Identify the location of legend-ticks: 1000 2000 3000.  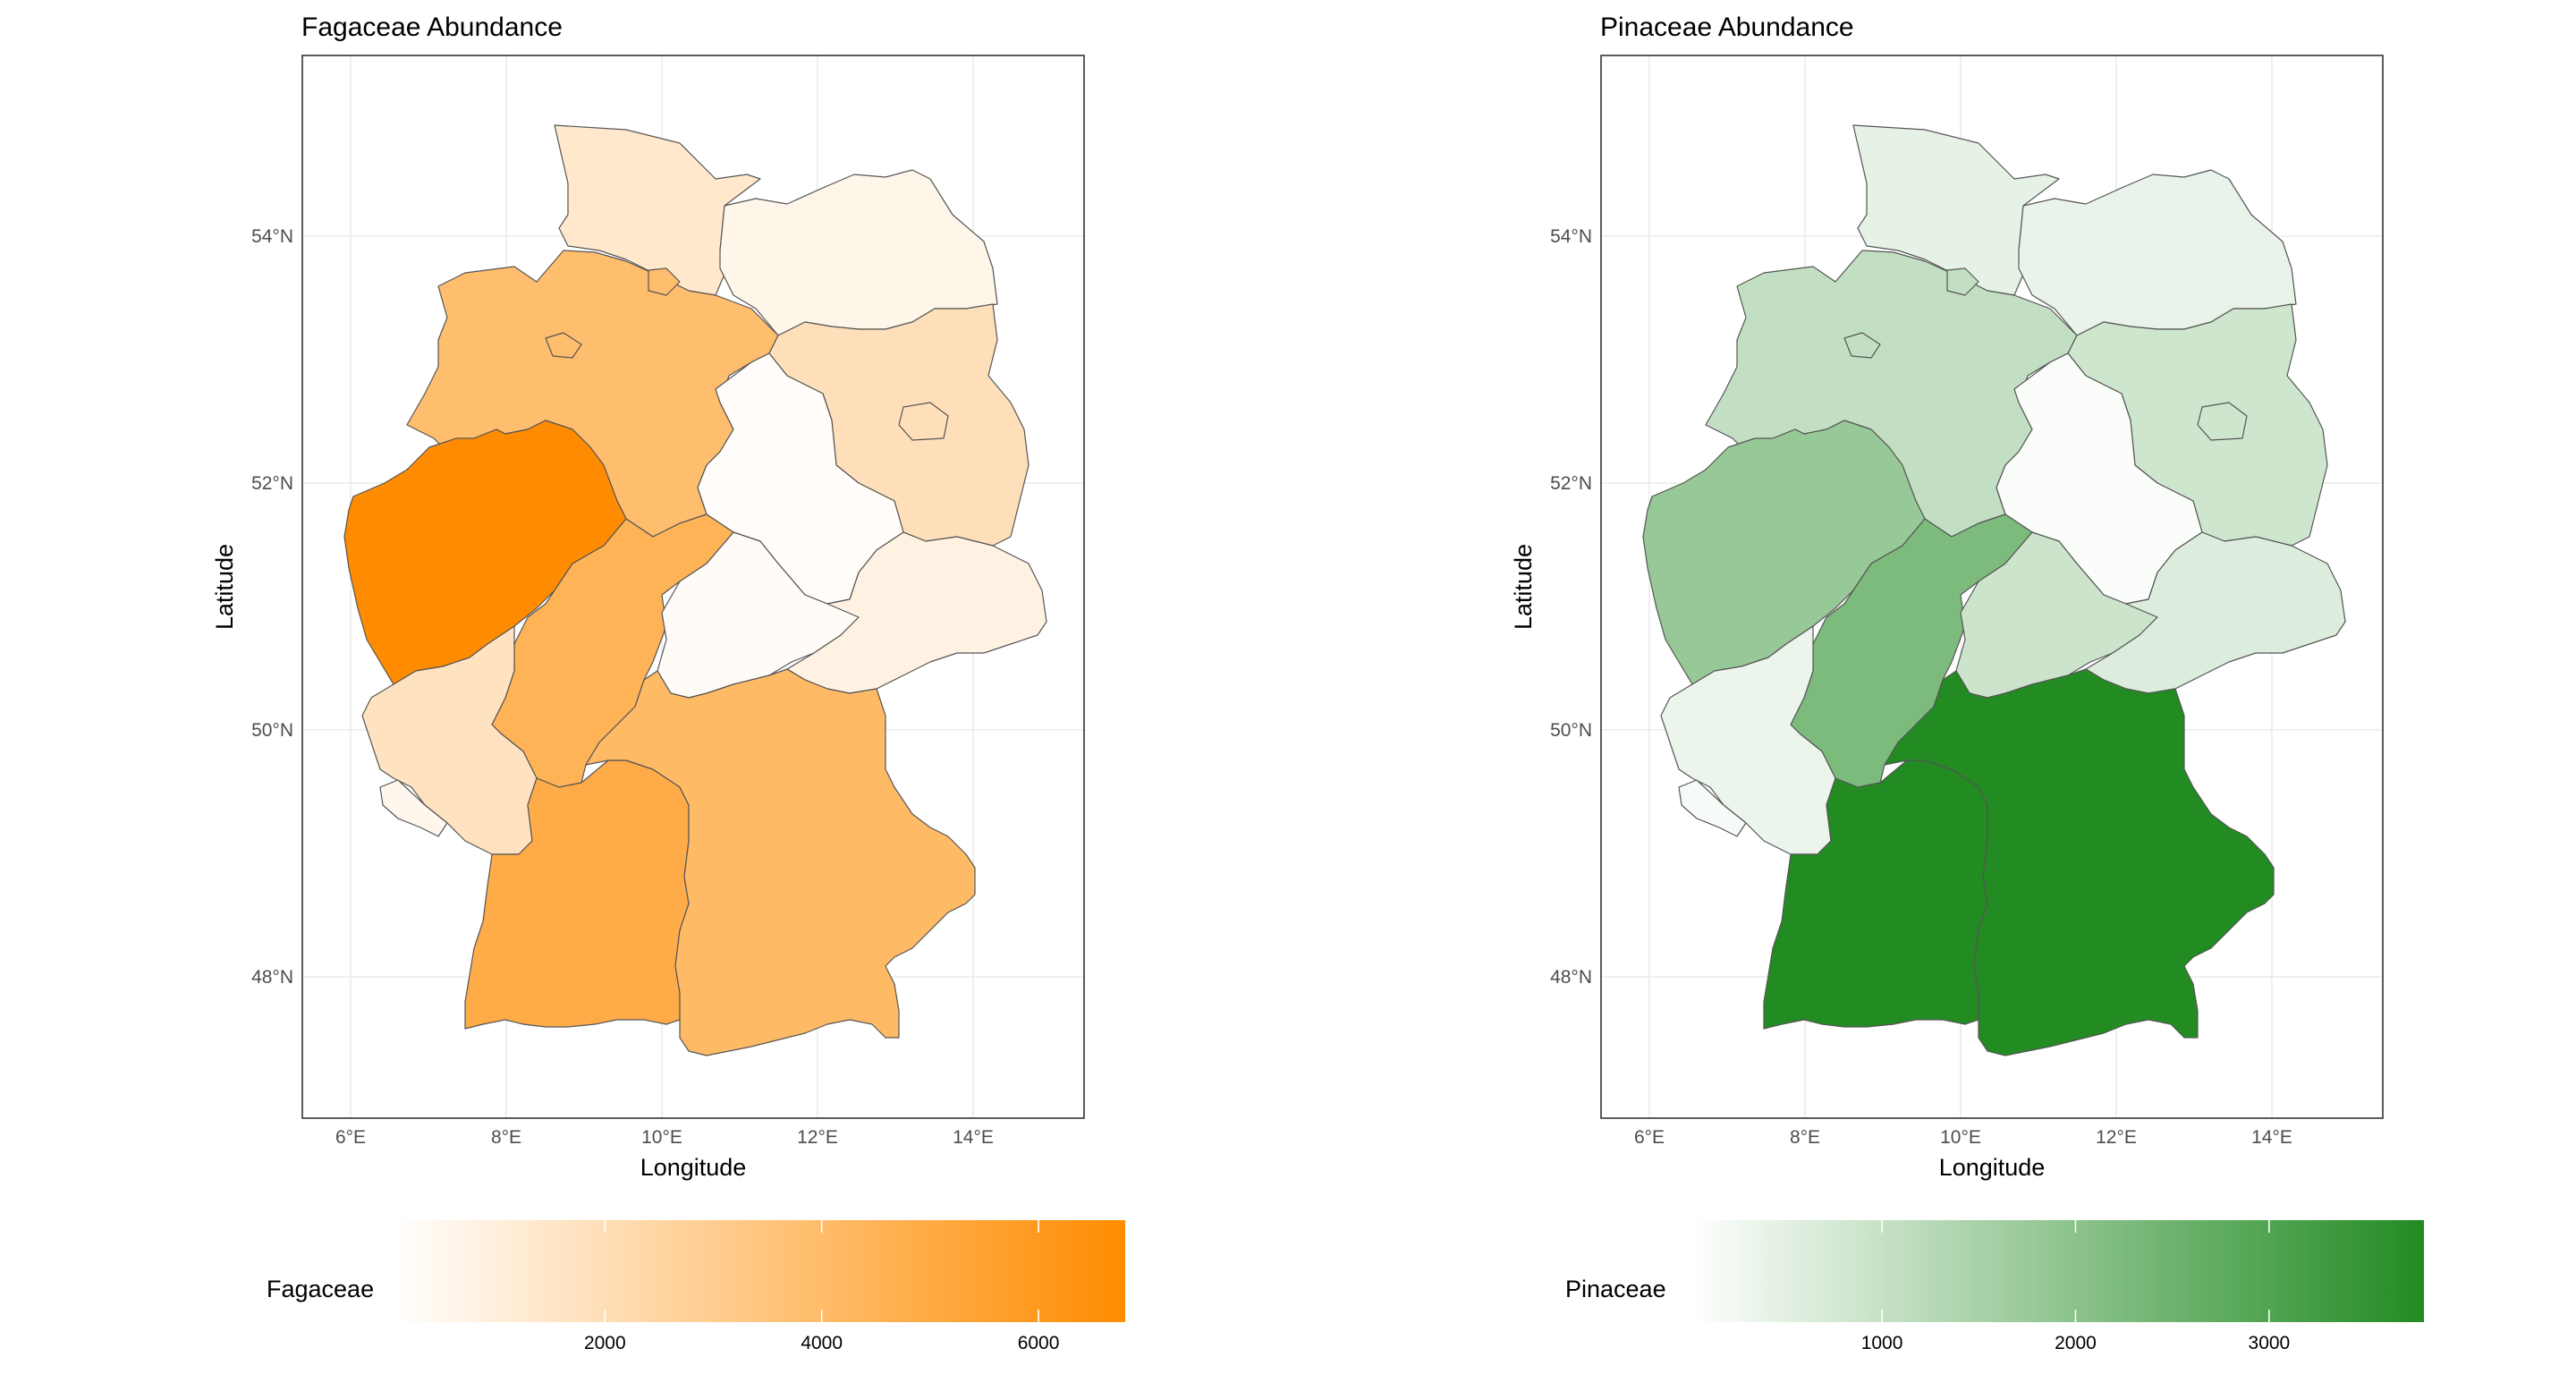
(2076, 1286).